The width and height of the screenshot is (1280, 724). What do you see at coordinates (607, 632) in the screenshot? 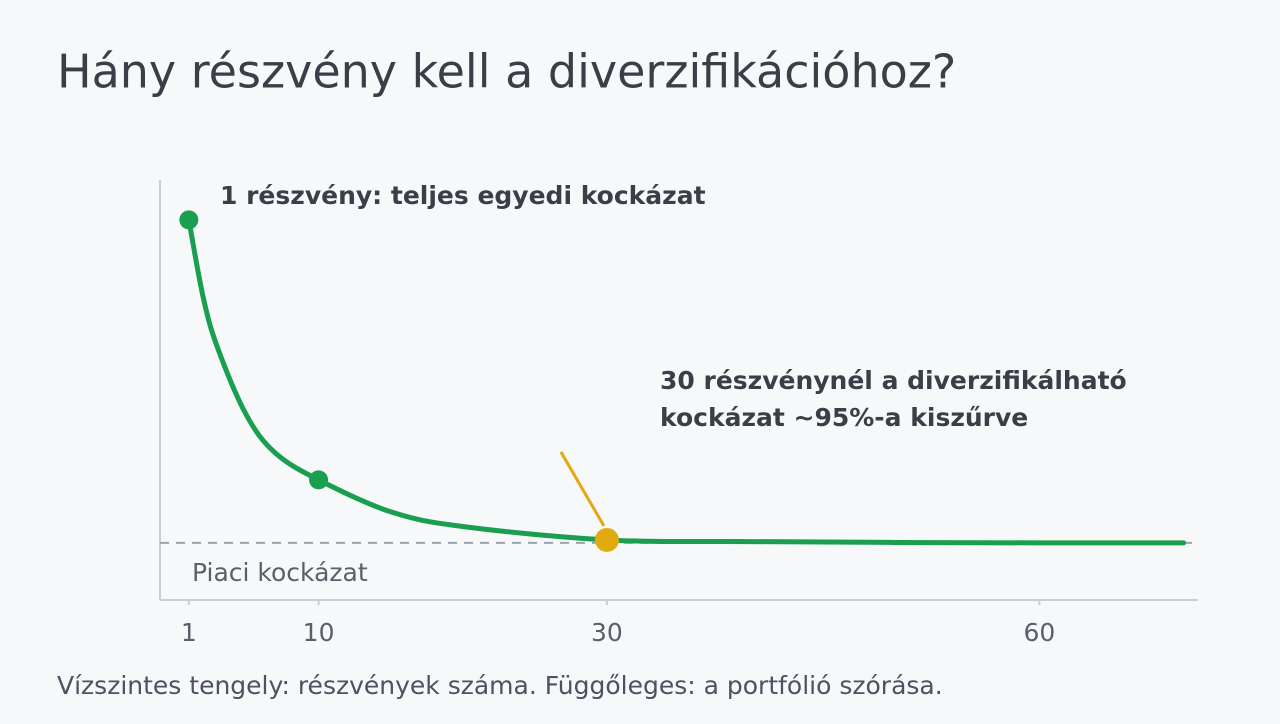
I see `x-tick-label: 30` at bounding box center [607, 632].